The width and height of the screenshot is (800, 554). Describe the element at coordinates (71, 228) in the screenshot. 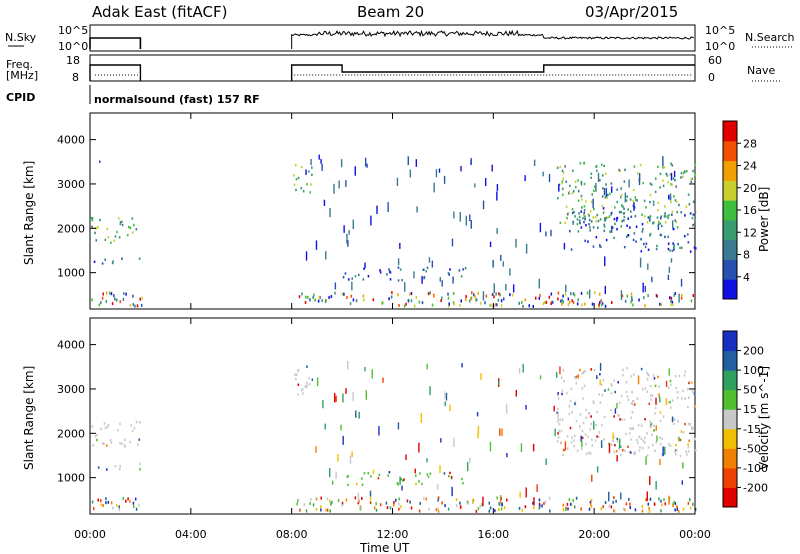

I see `ytick-label: 2000` at that location.